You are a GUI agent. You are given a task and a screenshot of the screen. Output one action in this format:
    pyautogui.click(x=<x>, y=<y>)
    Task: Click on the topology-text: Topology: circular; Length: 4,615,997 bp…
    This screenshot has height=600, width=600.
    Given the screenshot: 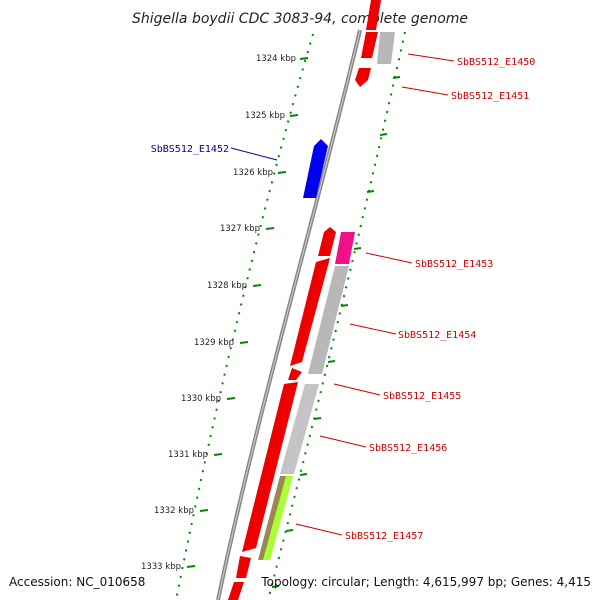 What is the action you would take?
    pyautogui.click(x=425, y=582)
    